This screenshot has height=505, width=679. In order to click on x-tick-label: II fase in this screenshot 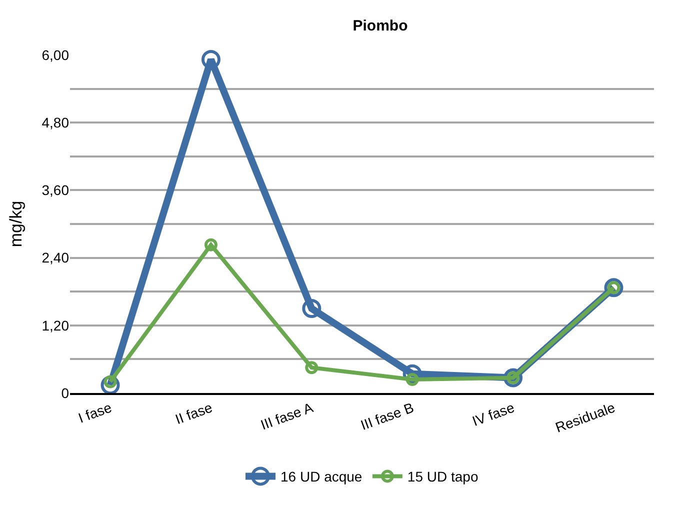, I will do `click(194, 413)`.